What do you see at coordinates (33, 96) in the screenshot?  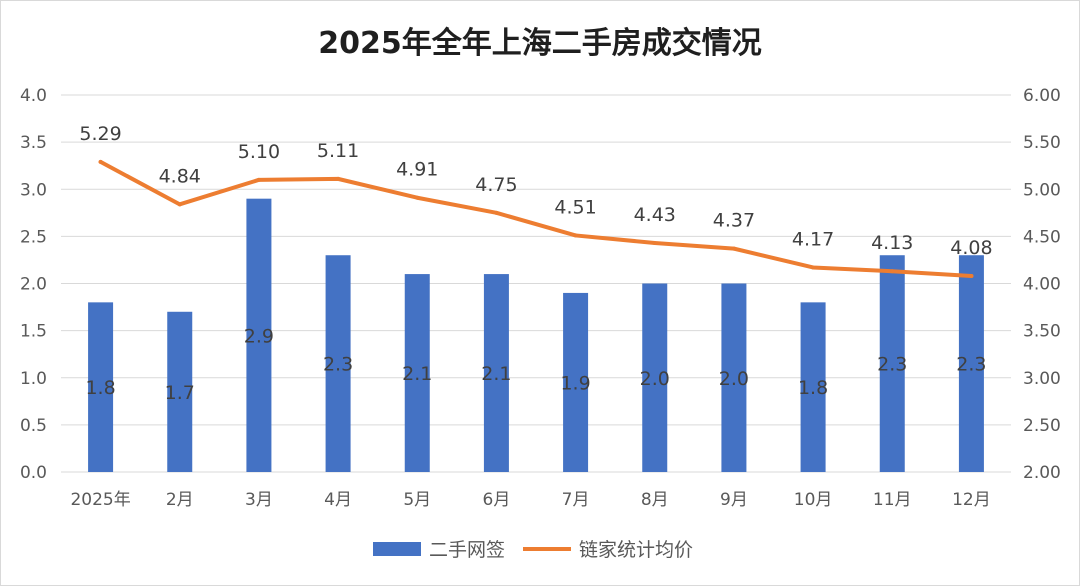 I see `left-tick-label: 4.0` at bounding box center [33, 96].